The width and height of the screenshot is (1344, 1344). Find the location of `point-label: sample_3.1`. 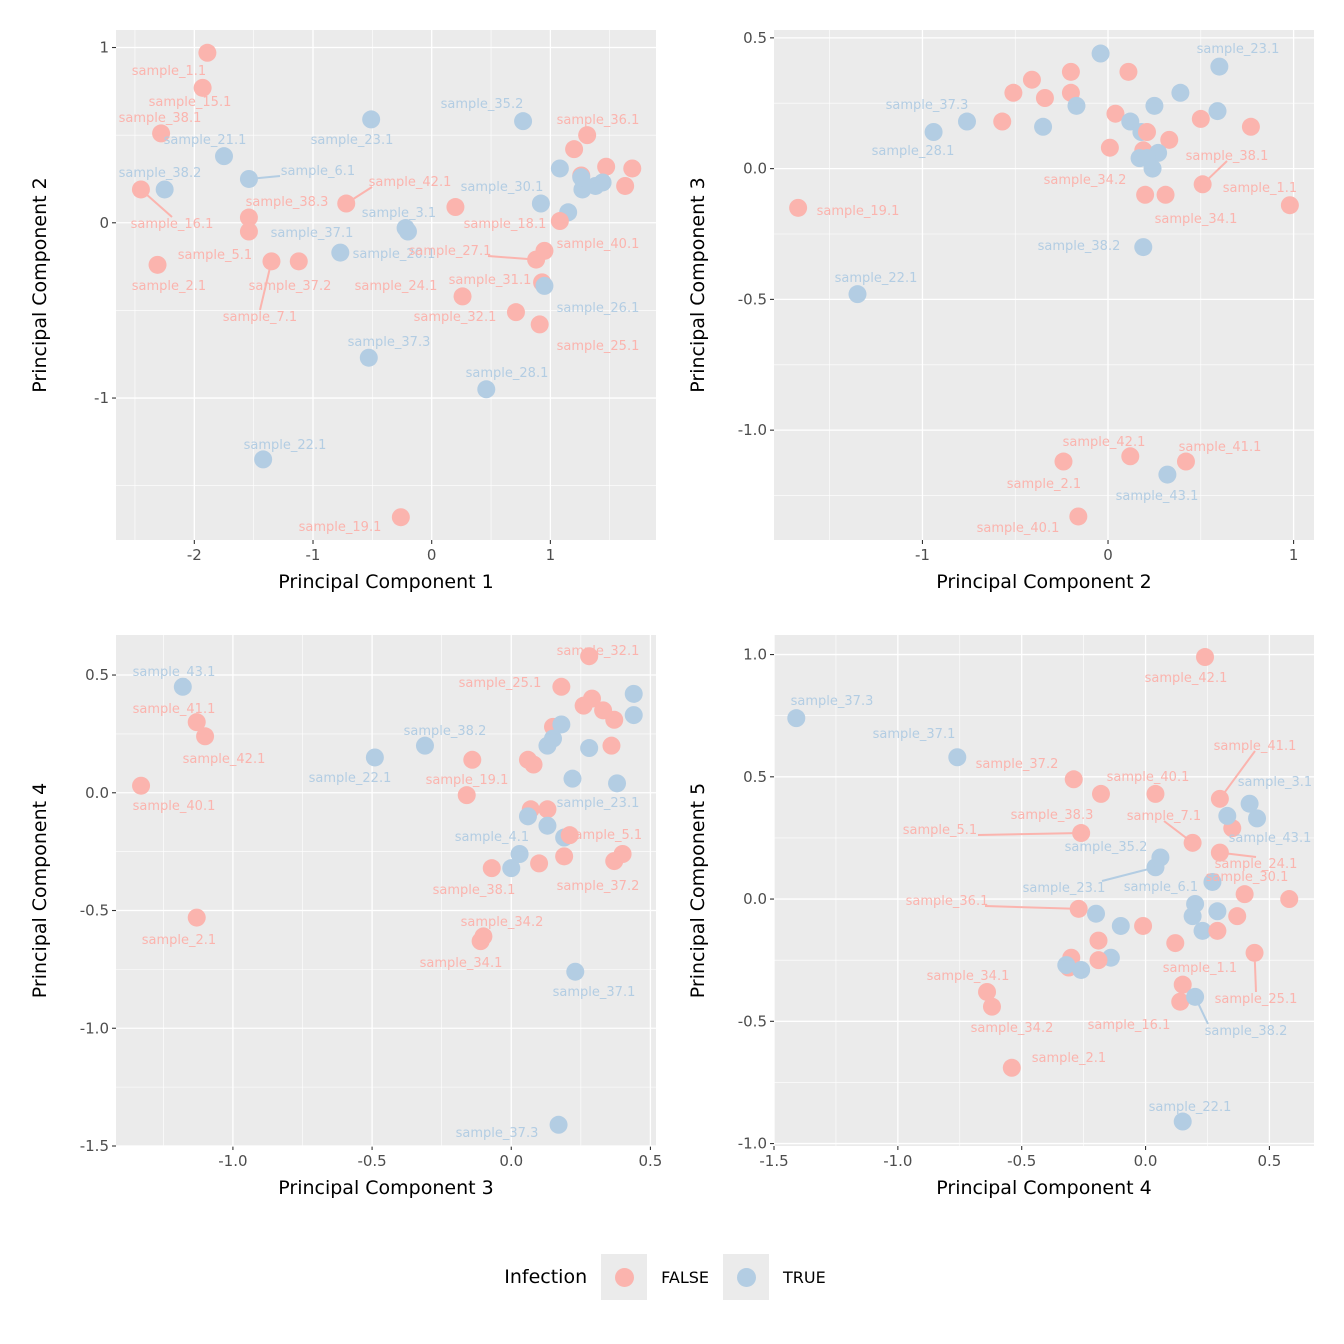

point-label: sample_3.1 is located at coordinates (1275, 782).